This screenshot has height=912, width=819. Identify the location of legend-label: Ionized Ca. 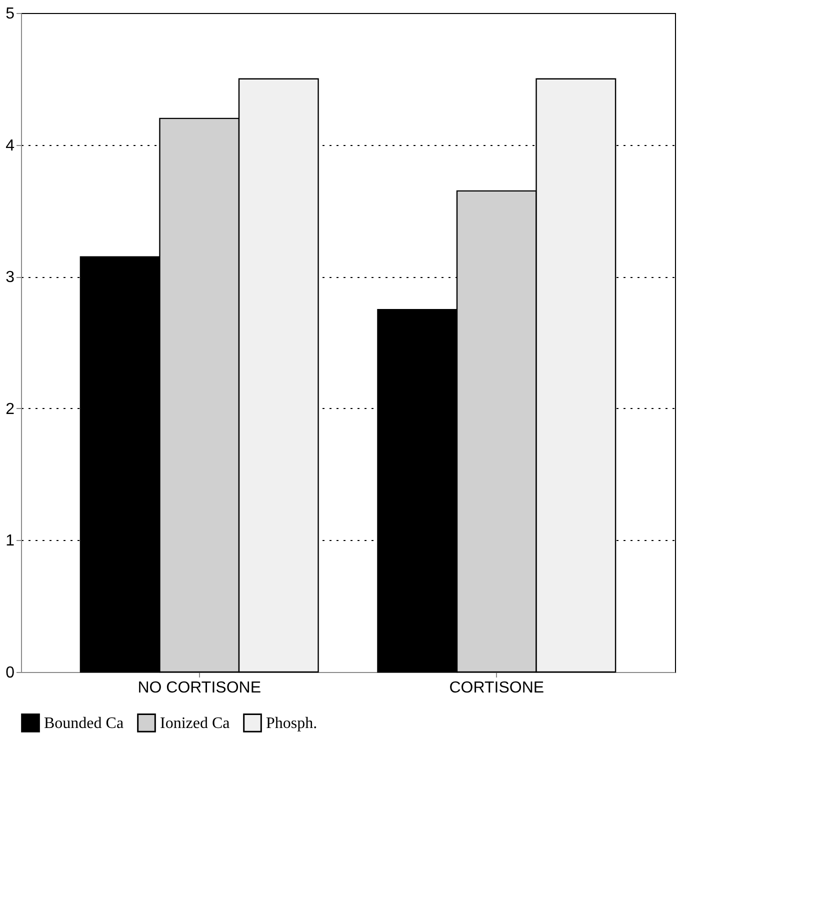
(195, 723).